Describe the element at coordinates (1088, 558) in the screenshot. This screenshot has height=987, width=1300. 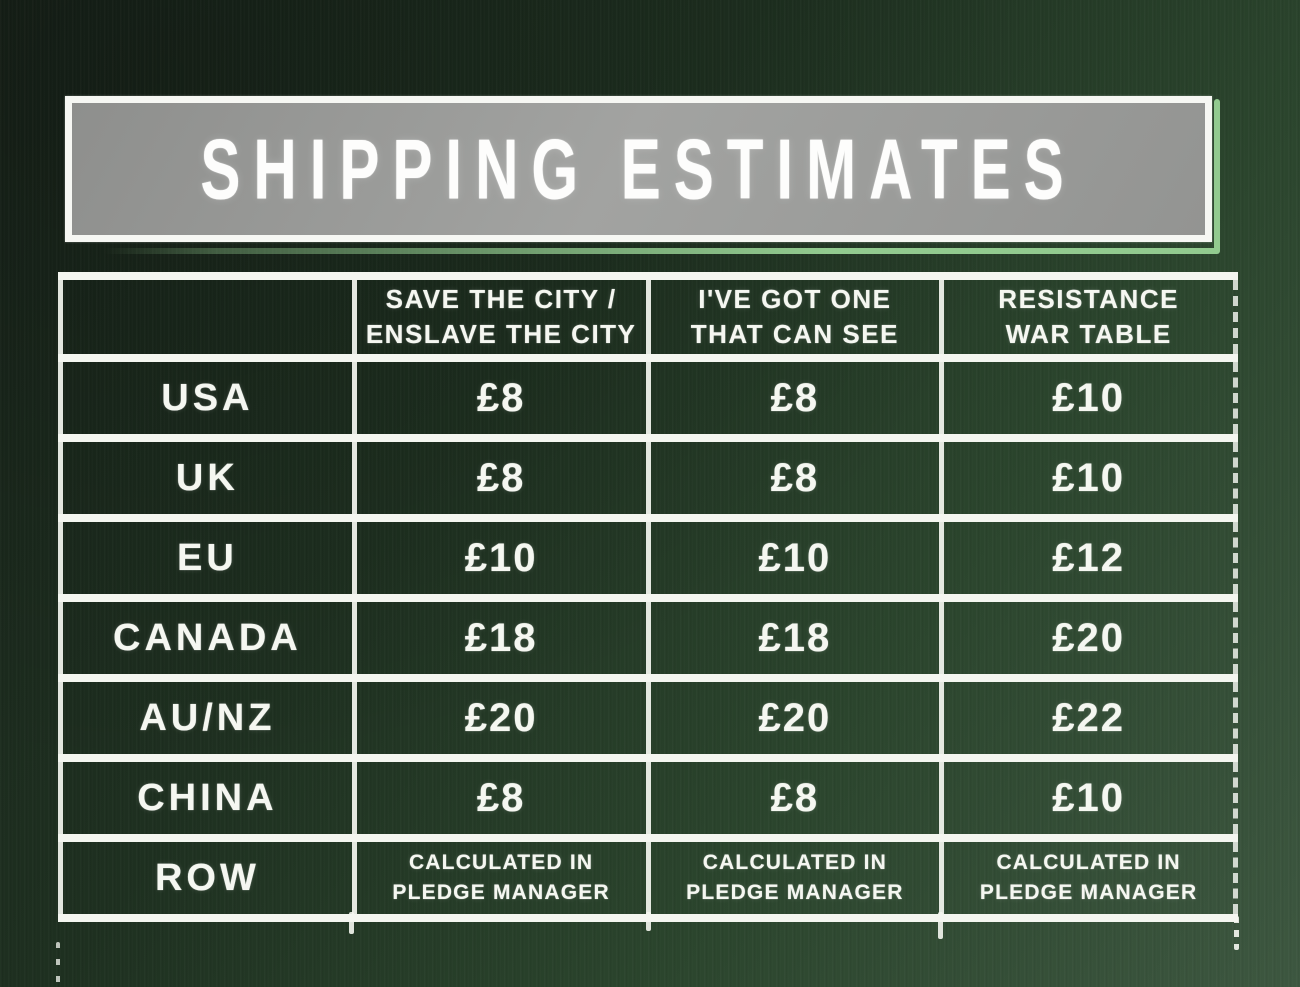
I see `price-cell: £12` at that location.